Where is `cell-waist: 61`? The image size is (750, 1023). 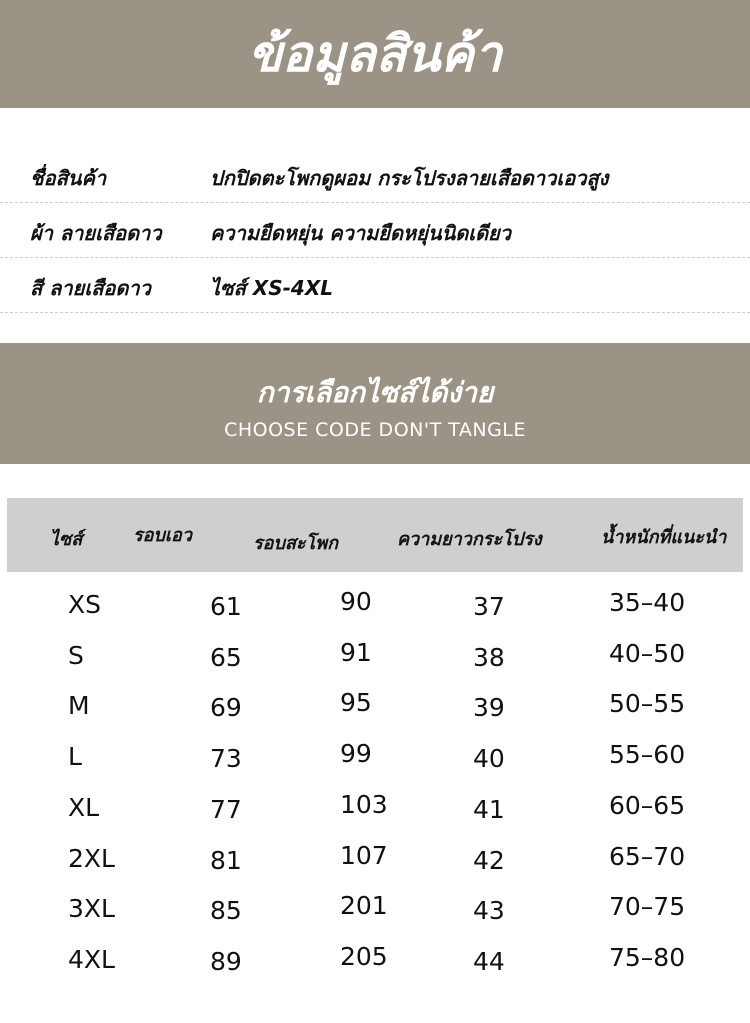 cell-waist: 61 is located at coordinates (226, 606).